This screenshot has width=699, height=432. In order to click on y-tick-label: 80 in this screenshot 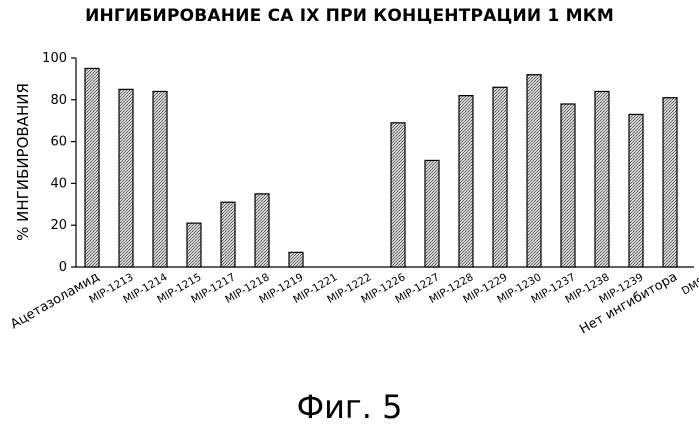, I will do `click(58, 100)`.